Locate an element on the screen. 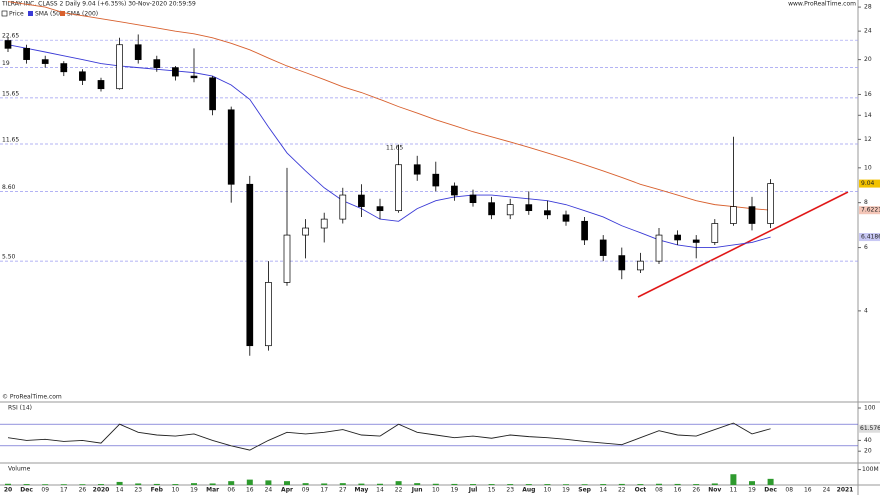 Image resolution: width=880 pixels, height=495 pixels. x-tick-label: 08 is located at coordinates (659, 490).